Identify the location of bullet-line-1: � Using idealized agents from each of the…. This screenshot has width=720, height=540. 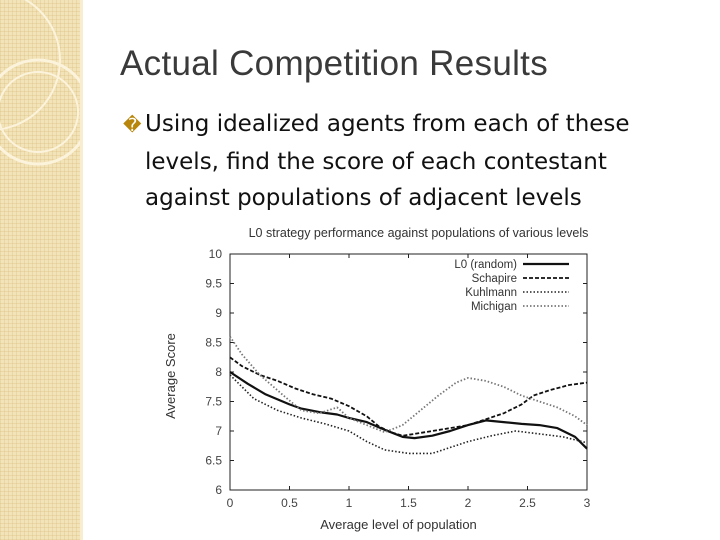
(413, 125).